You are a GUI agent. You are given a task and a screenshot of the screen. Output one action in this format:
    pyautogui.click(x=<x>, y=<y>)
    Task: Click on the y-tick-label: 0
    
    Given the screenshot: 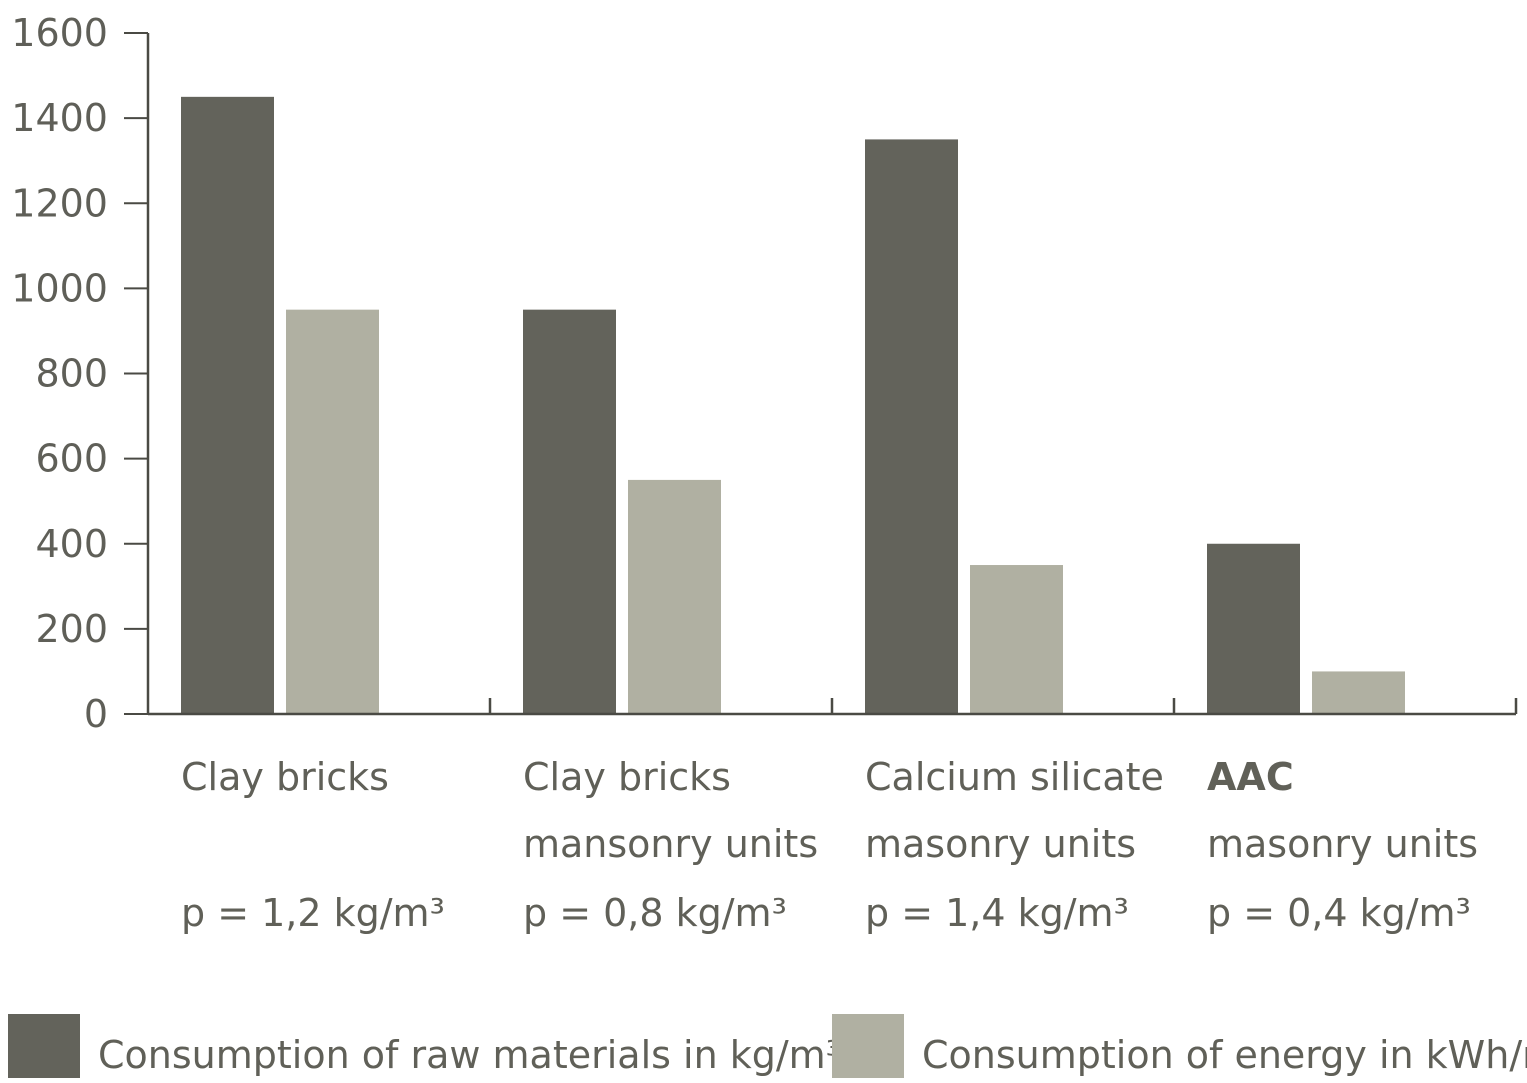 What is the action you would take?
    pyautogui.click(x=96, y=714)
    